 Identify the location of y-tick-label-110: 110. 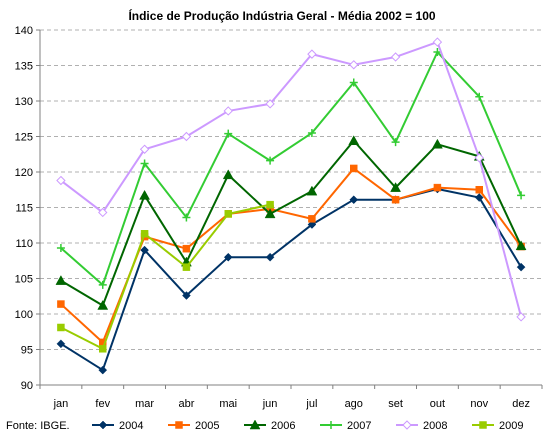
(24, 244).